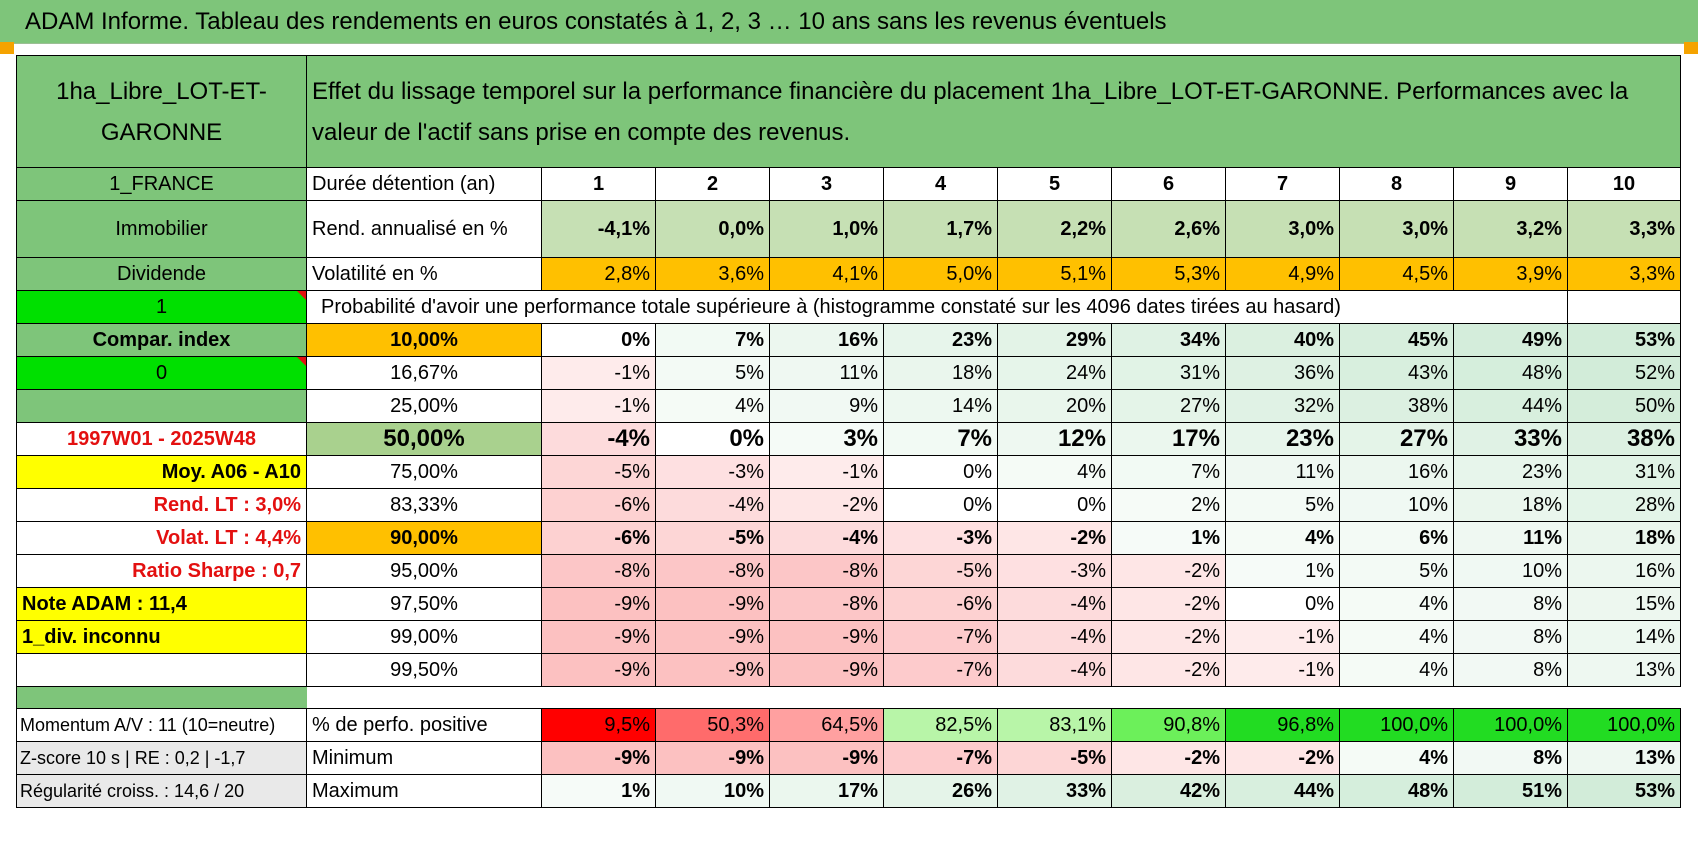 The width and height of the screenshot is (1698, 848). What do you see at coordinates (598, 725) in the screenshot?
I see `pos-value: 9,5%` at bounding box center [598, 725].